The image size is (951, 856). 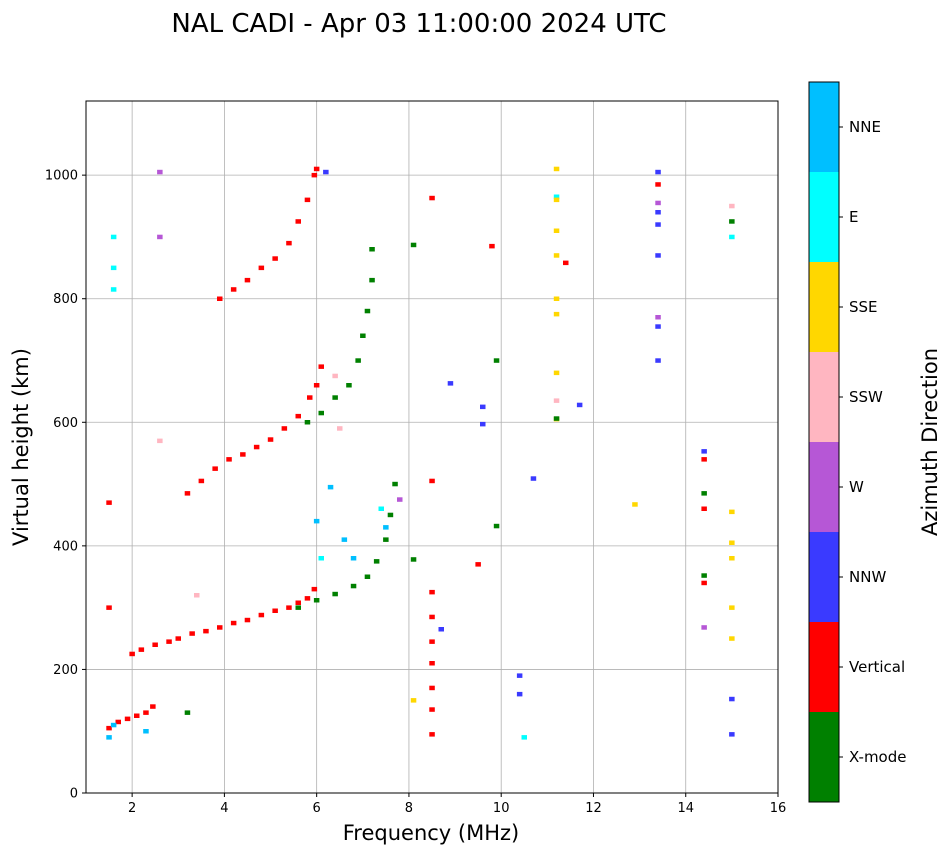 I want to click on colorbar-segment-nne, so click(x=824, y=127).